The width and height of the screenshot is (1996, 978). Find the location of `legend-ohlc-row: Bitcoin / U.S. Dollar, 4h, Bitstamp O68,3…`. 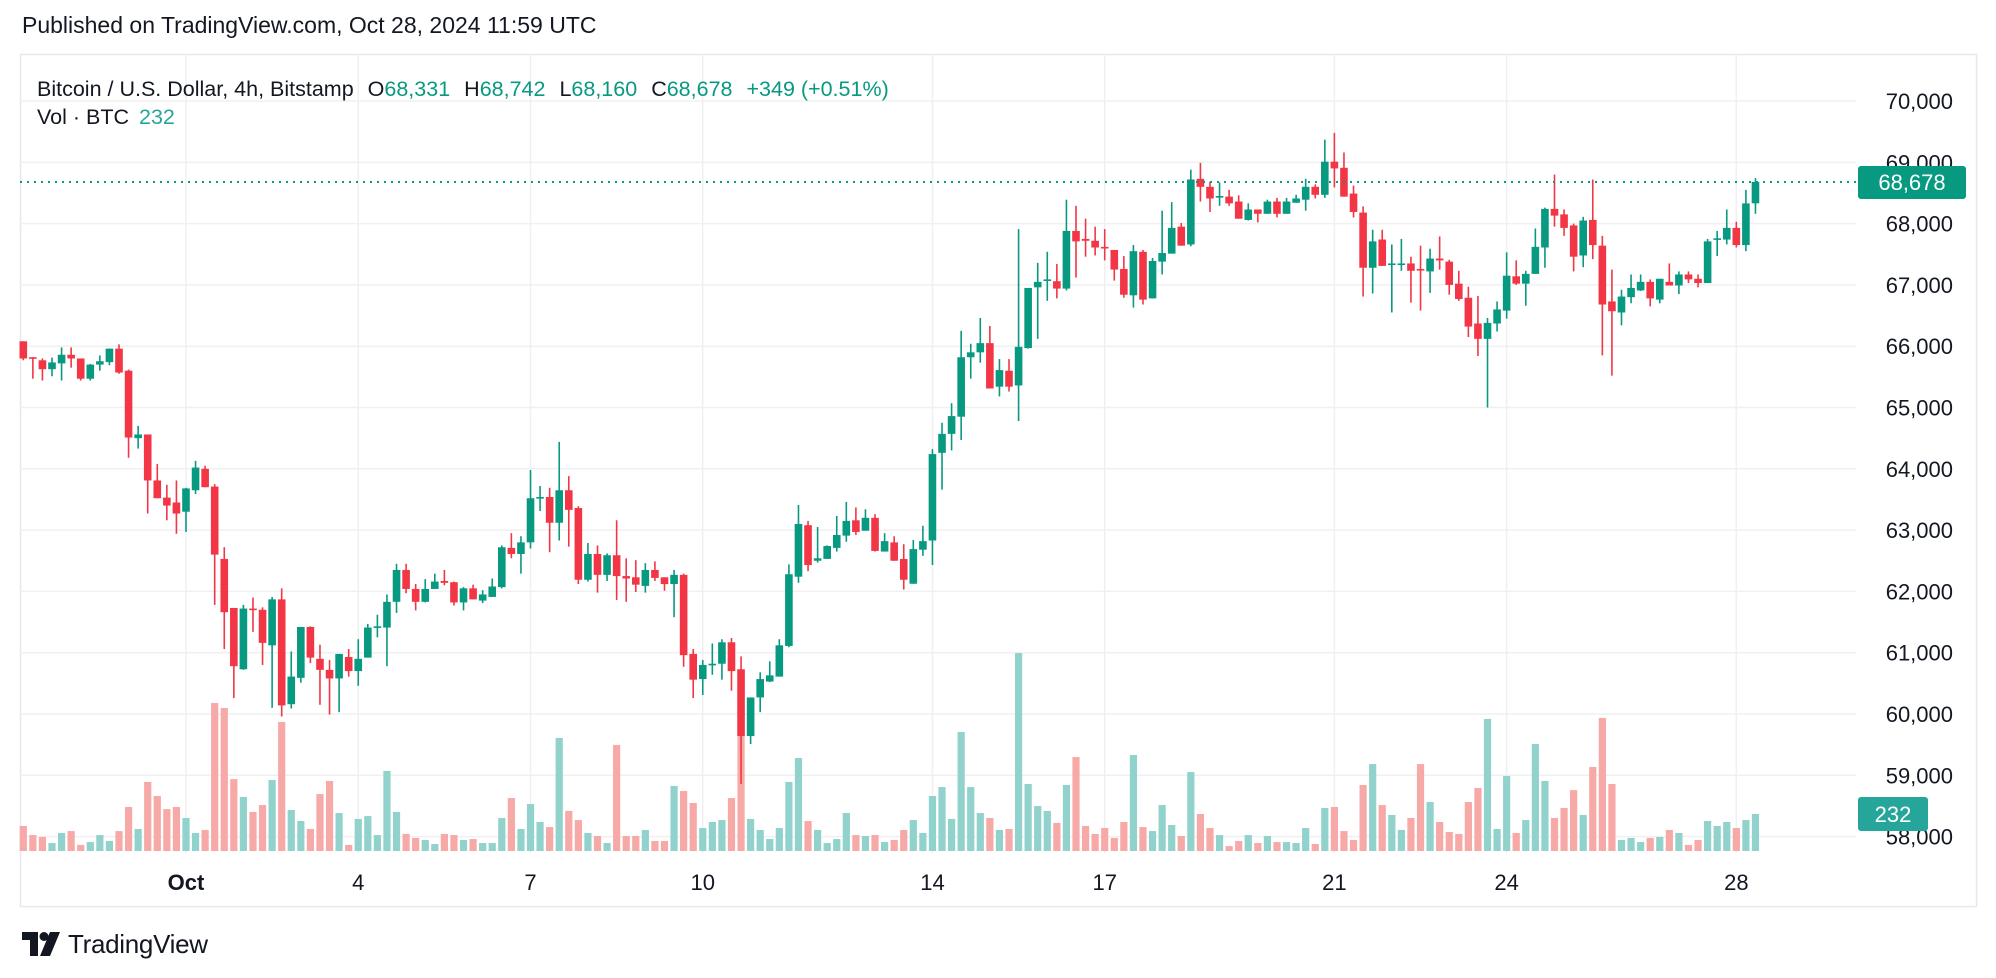

legend-ohlc-row: Bitcoin / U.S. Dollar, 4h, Bitstamp O68,3… is located at coordinates (463, 89).